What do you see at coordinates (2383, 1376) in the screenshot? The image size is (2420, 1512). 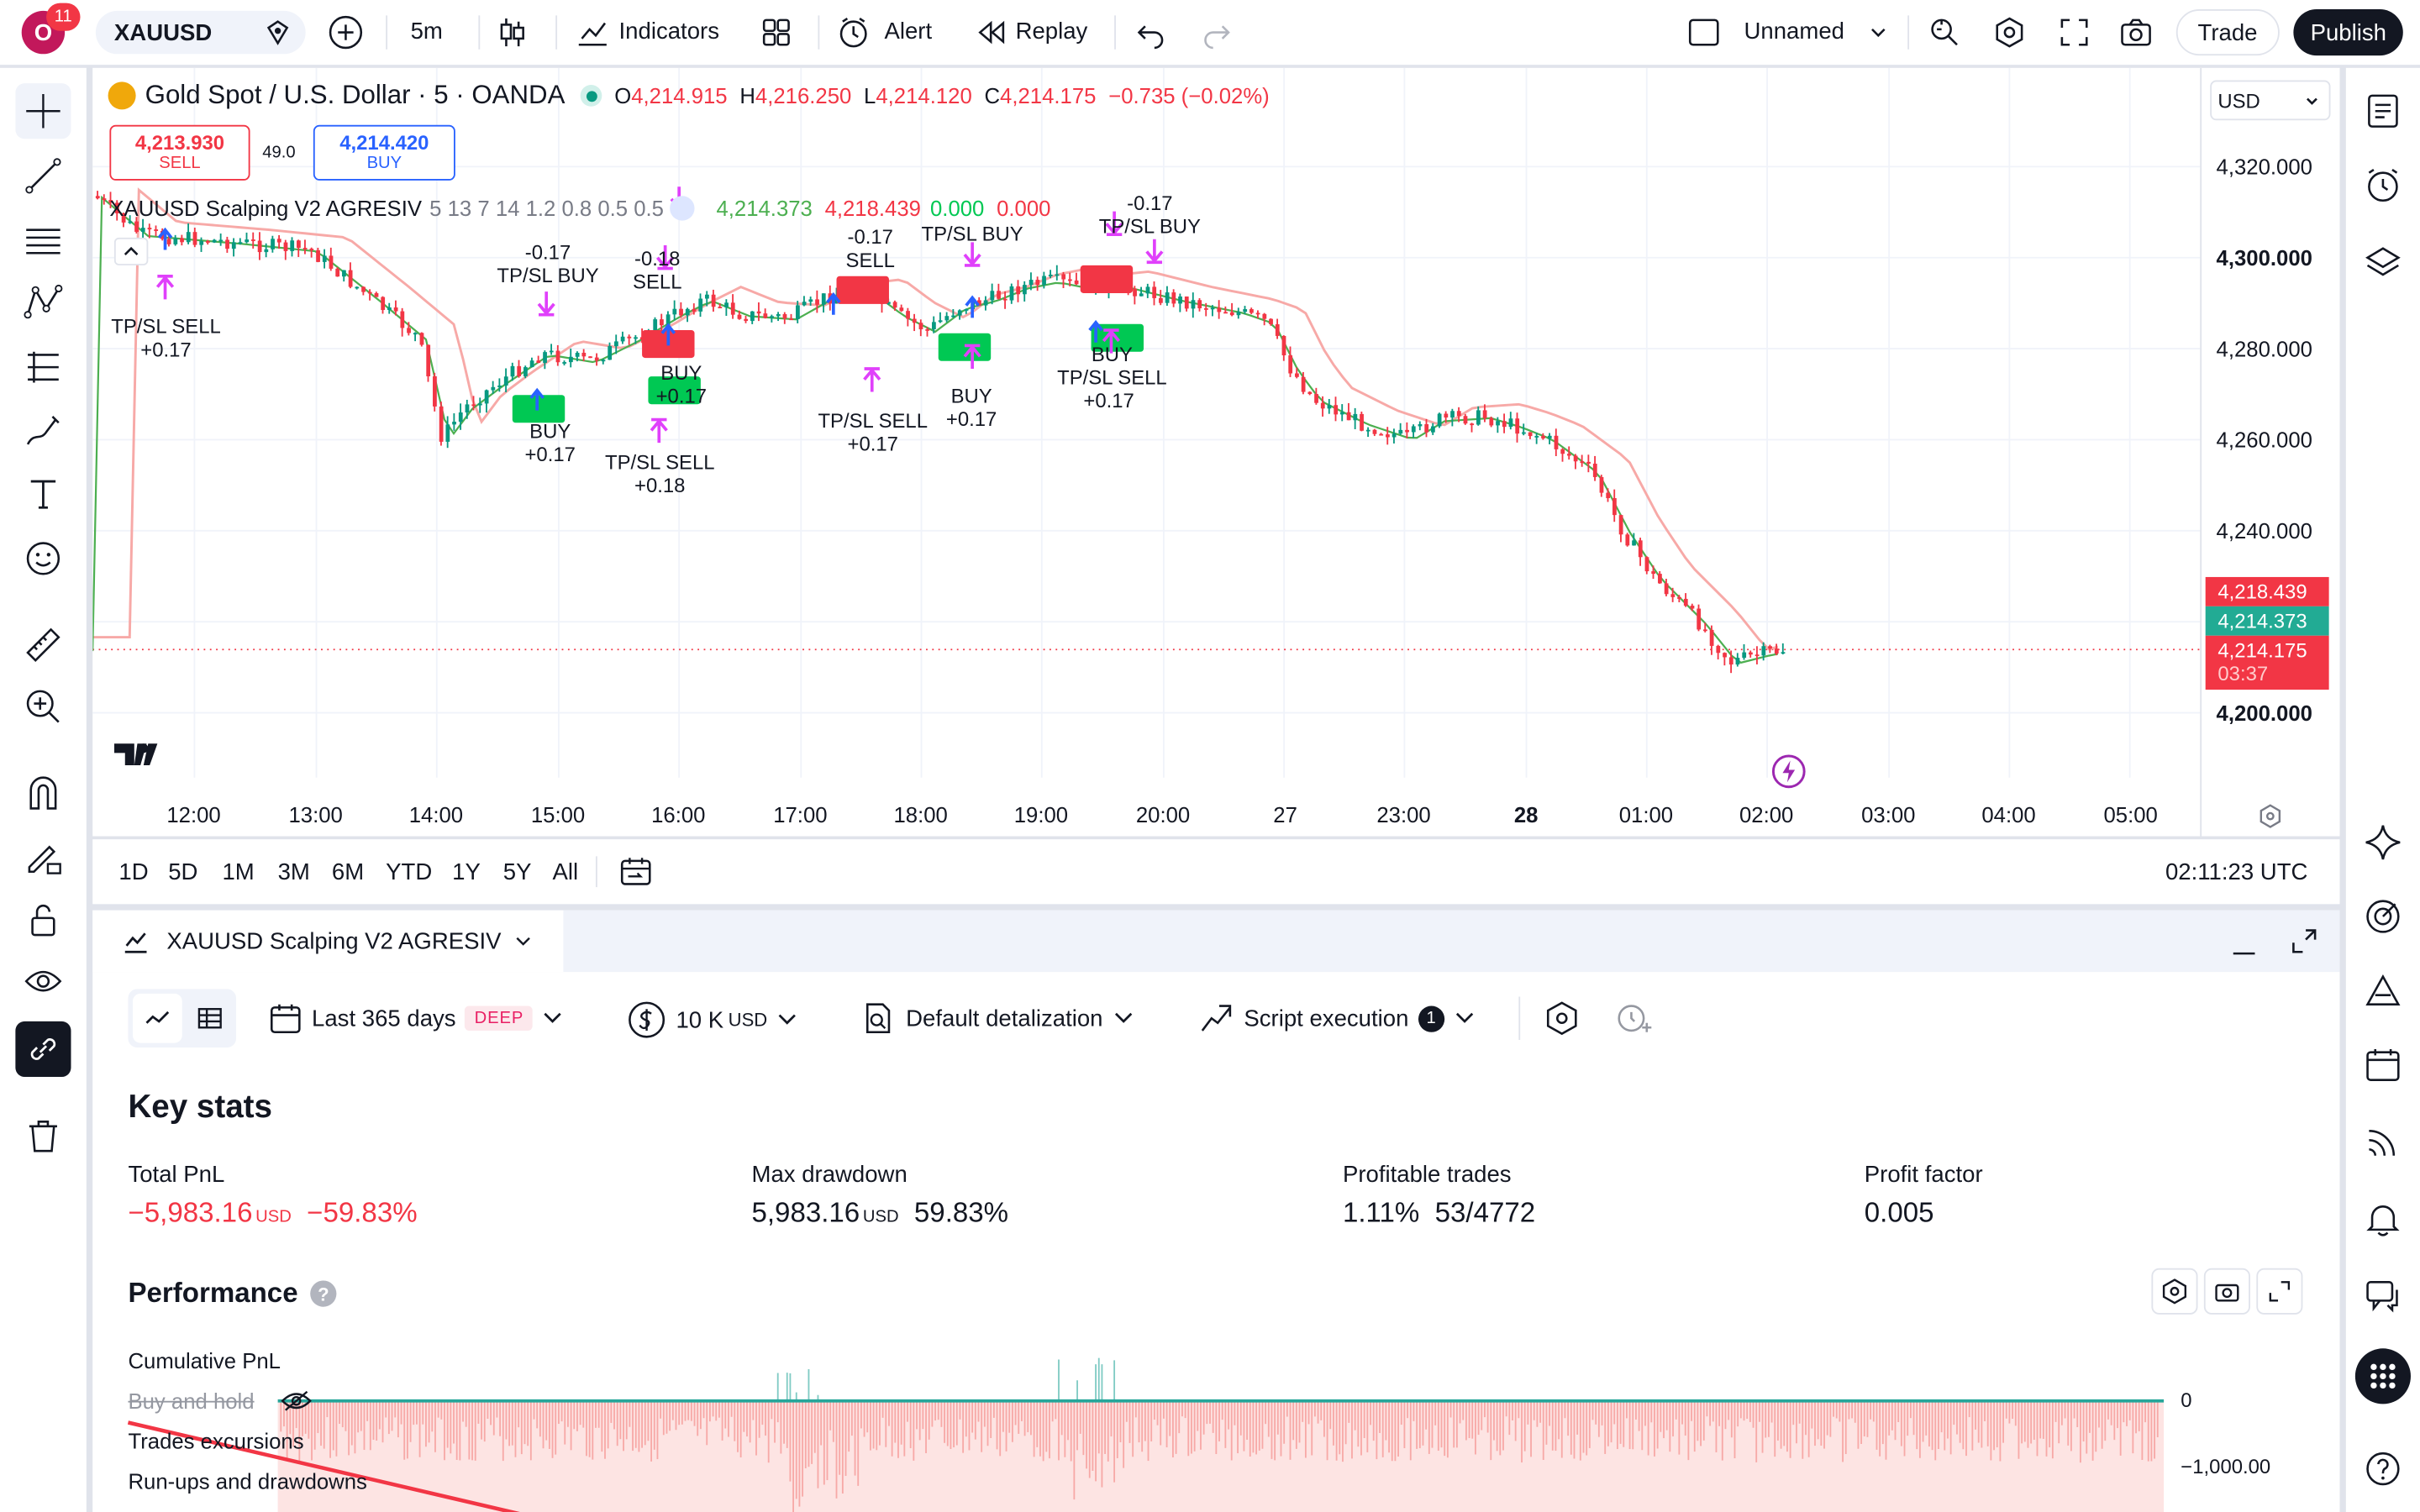 I see `apps-grid-icon` at bounding box center [2383, 1376].